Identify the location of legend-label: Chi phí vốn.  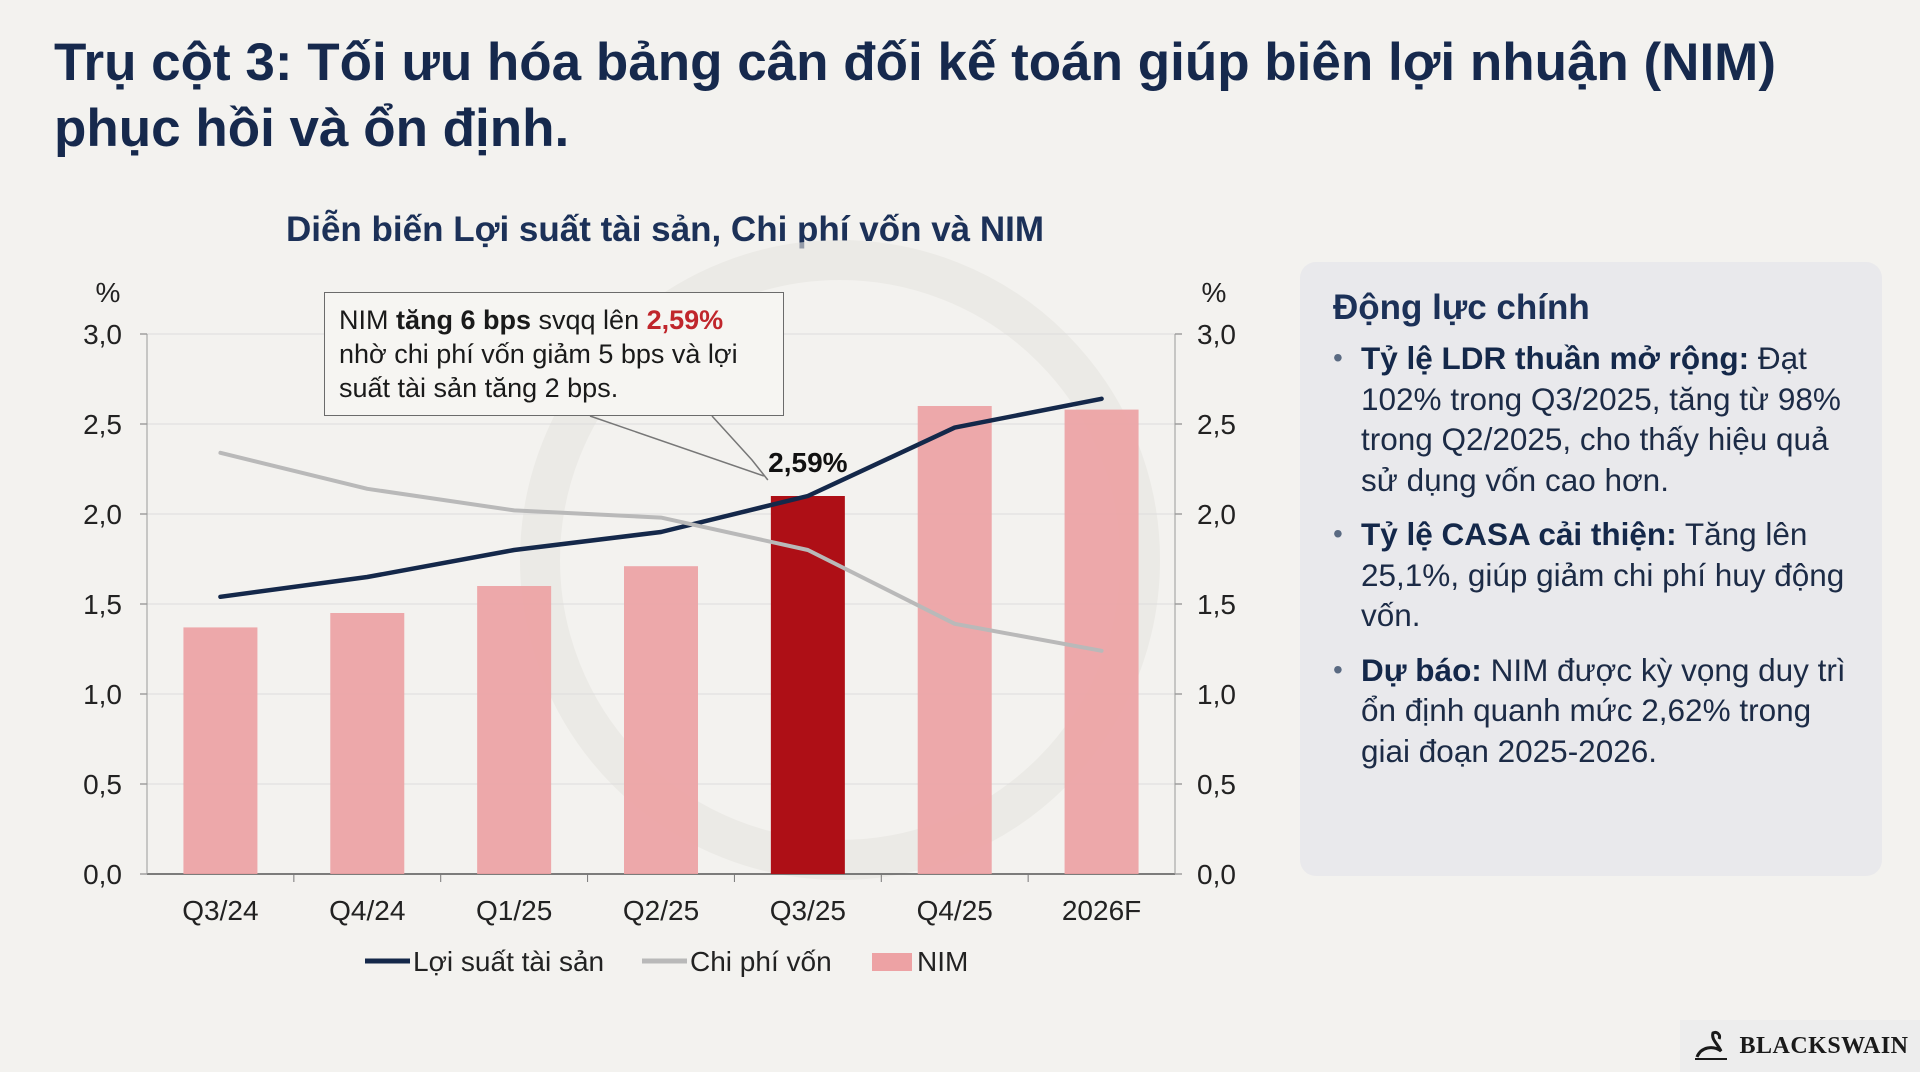
(761, 961).